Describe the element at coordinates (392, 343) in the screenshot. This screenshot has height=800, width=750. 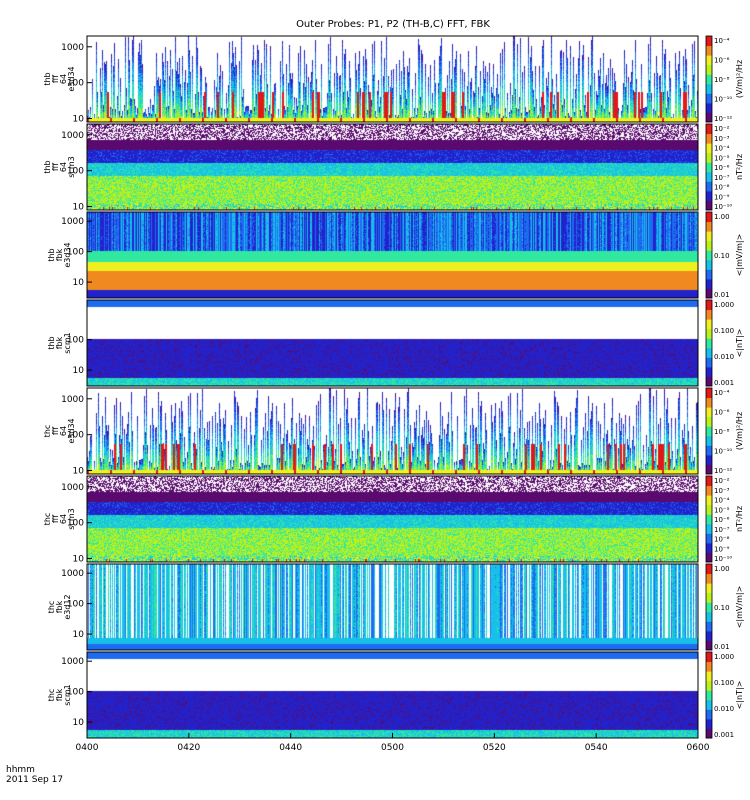
I see `thb-fbk-b-spectrogram` at that location.